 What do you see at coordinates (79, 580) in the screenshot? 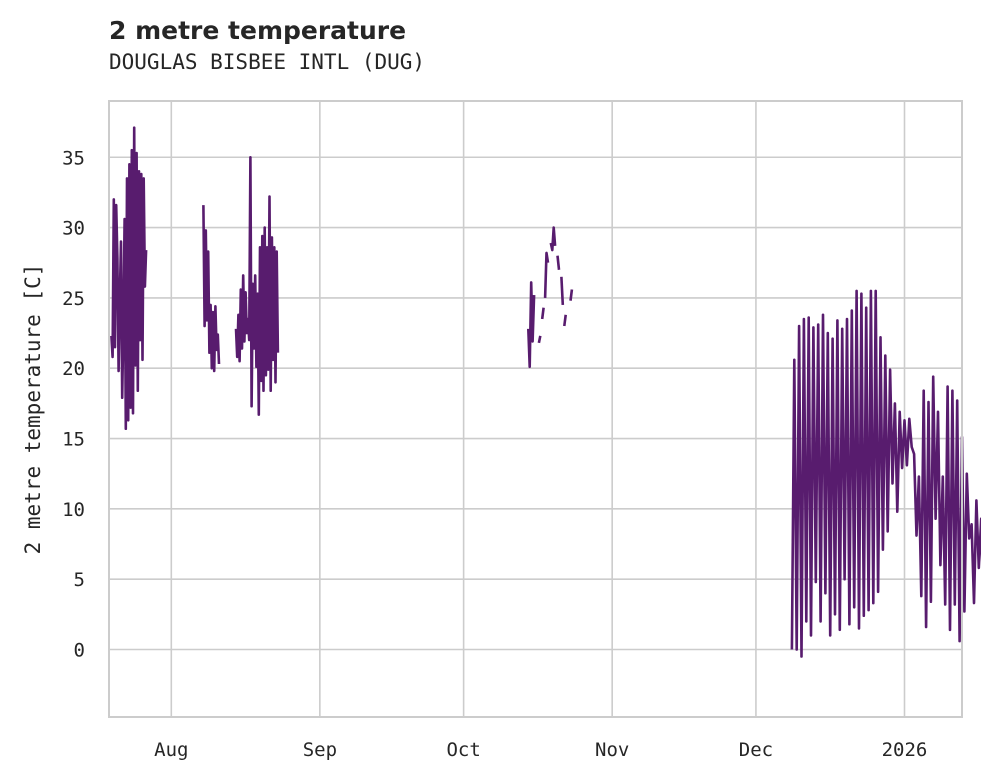
I see `y-tick-label: 5` at bounding box center [79, 580].